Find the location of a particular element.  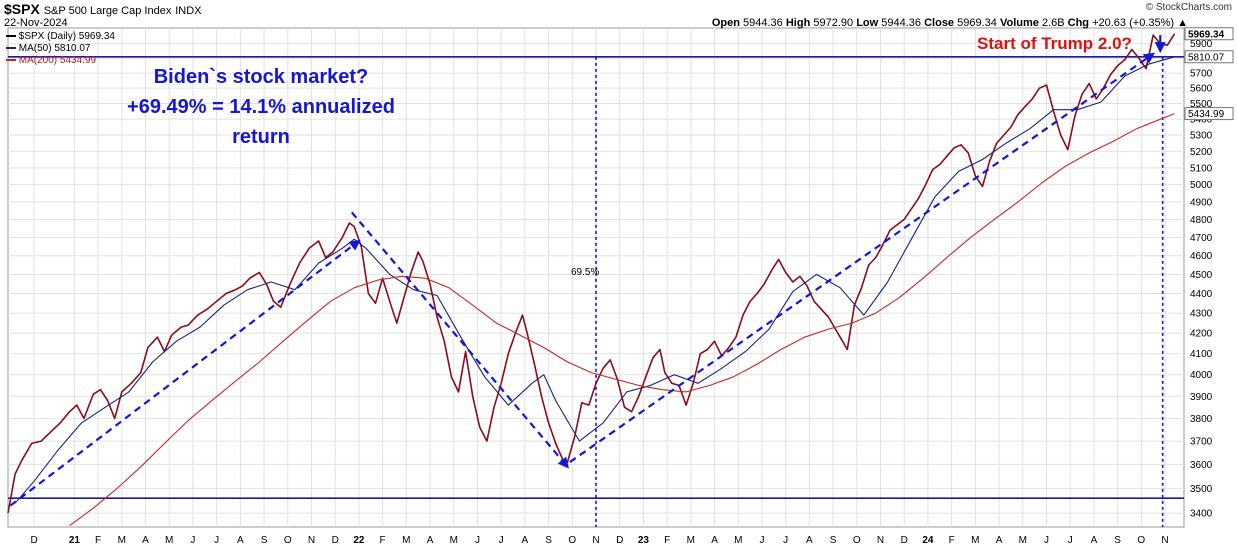

price-label: 5434.99 is located at coordinates (1206, 114).